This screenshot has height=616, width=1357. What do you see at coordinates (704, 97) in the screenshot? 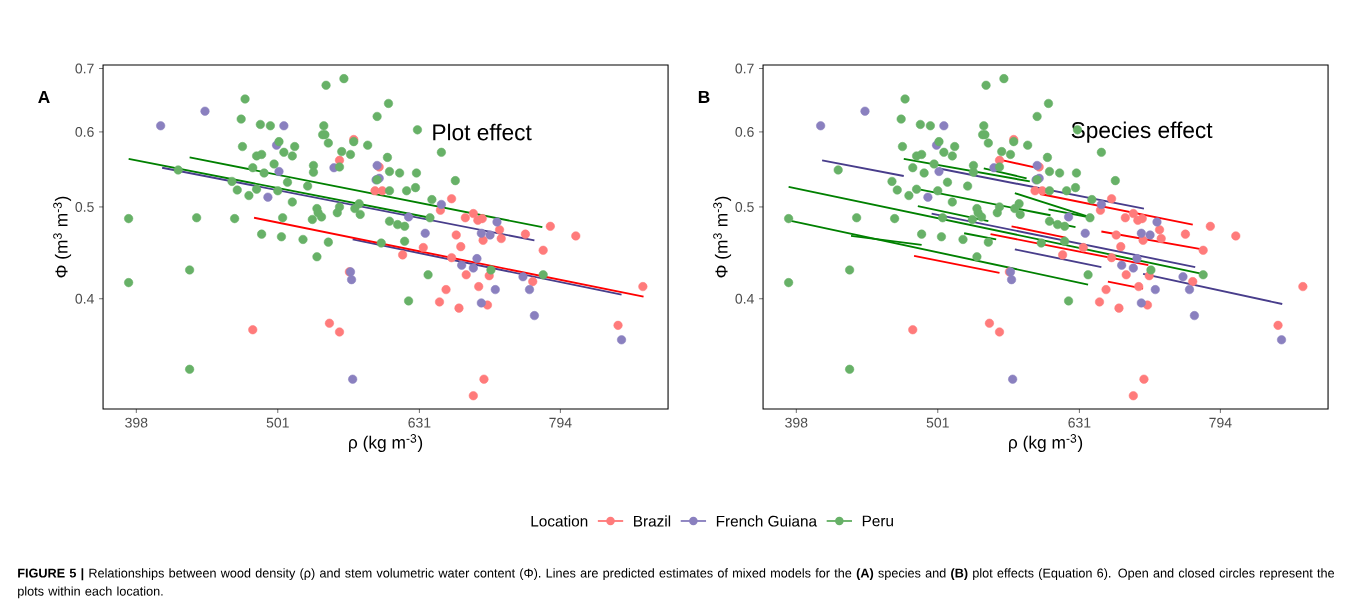
I see `text: B` at bounding box center [704, 97].